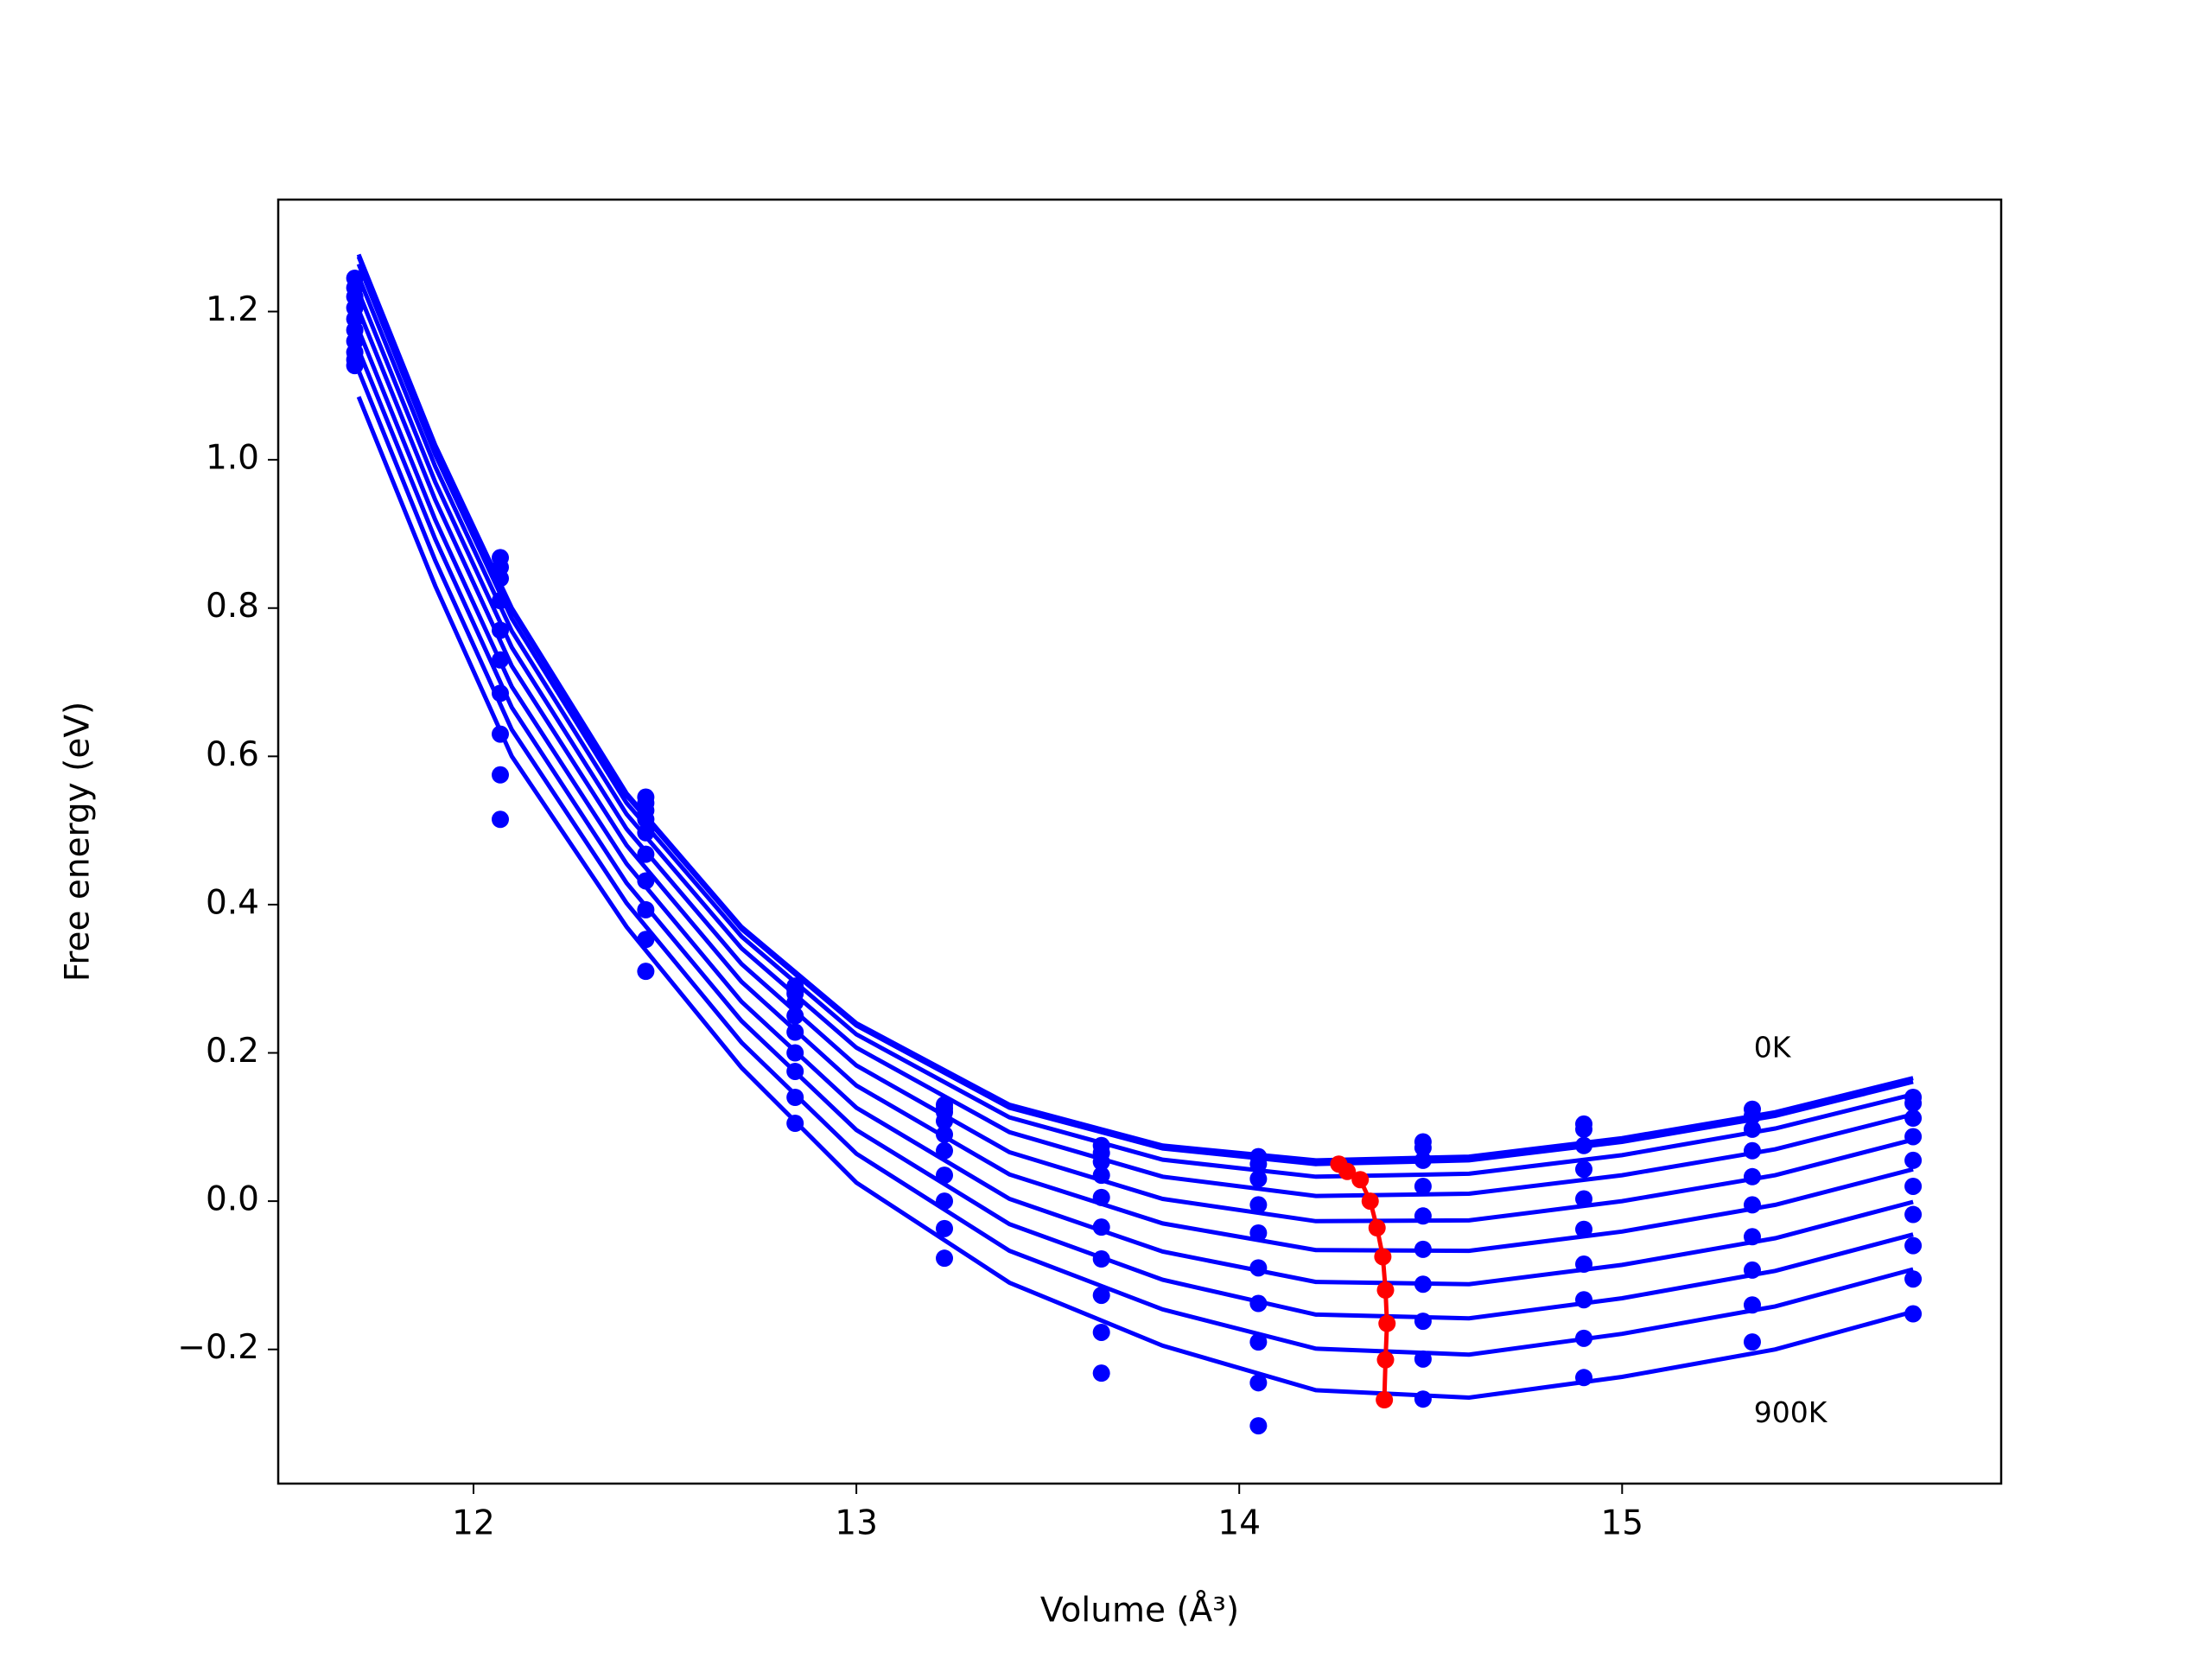  I want to click on y-tick-label: 0.0, so click(232, 1199).